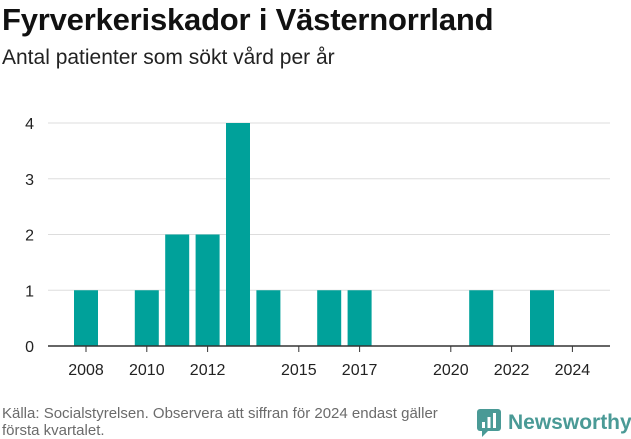  Describe the element at coordinates (207, 290) in the screenshot. I see `bar-2012` at that location.